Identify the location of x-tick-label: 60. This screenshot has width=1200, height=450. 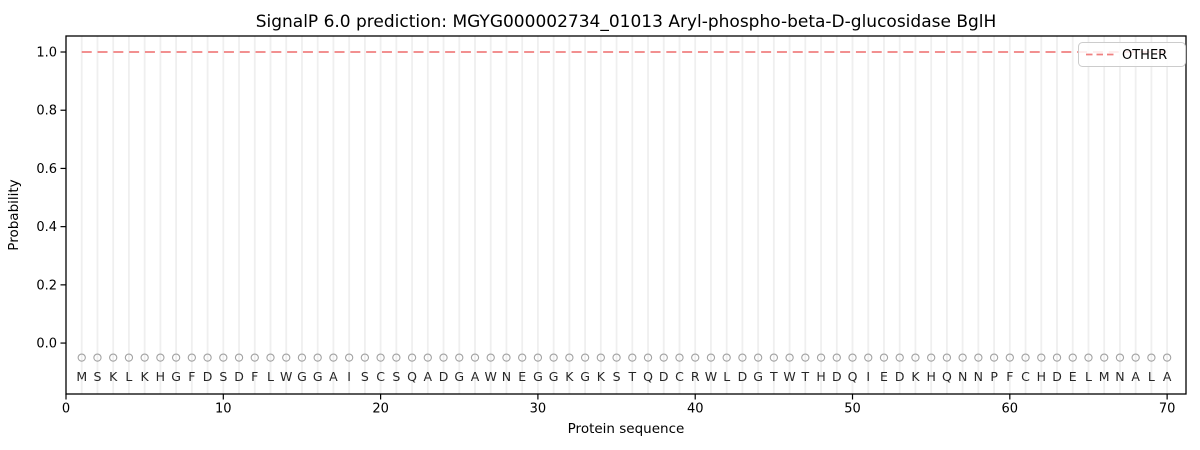
(1010, 409).